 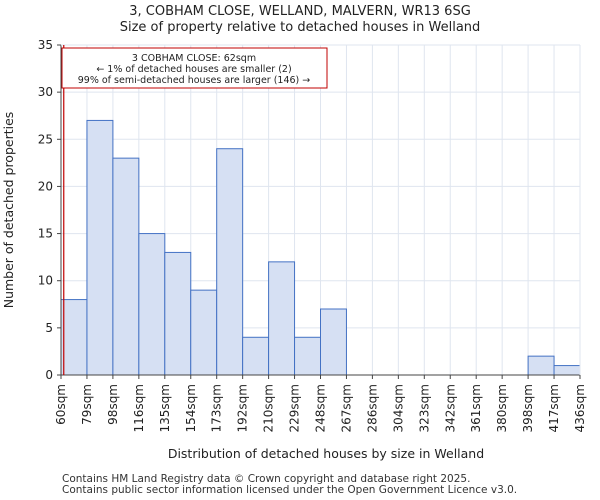 What do you see at coordinates (61, 404) in the screenshot?
I see `x-tick-label: 60sqm` at bounding box center [61, 404].